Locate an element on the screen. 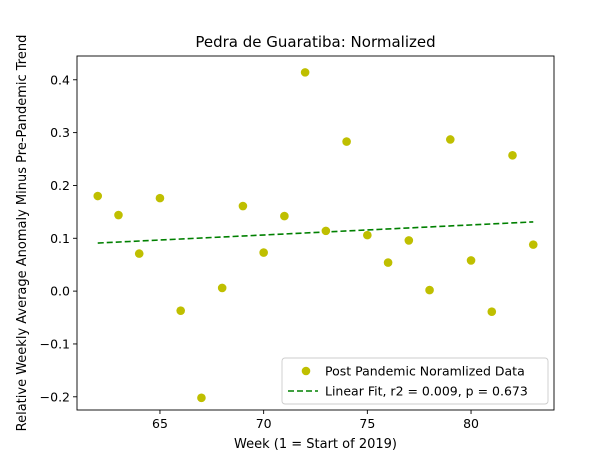  y-tick-label: −0.2 is located at coordinates (55, 396).